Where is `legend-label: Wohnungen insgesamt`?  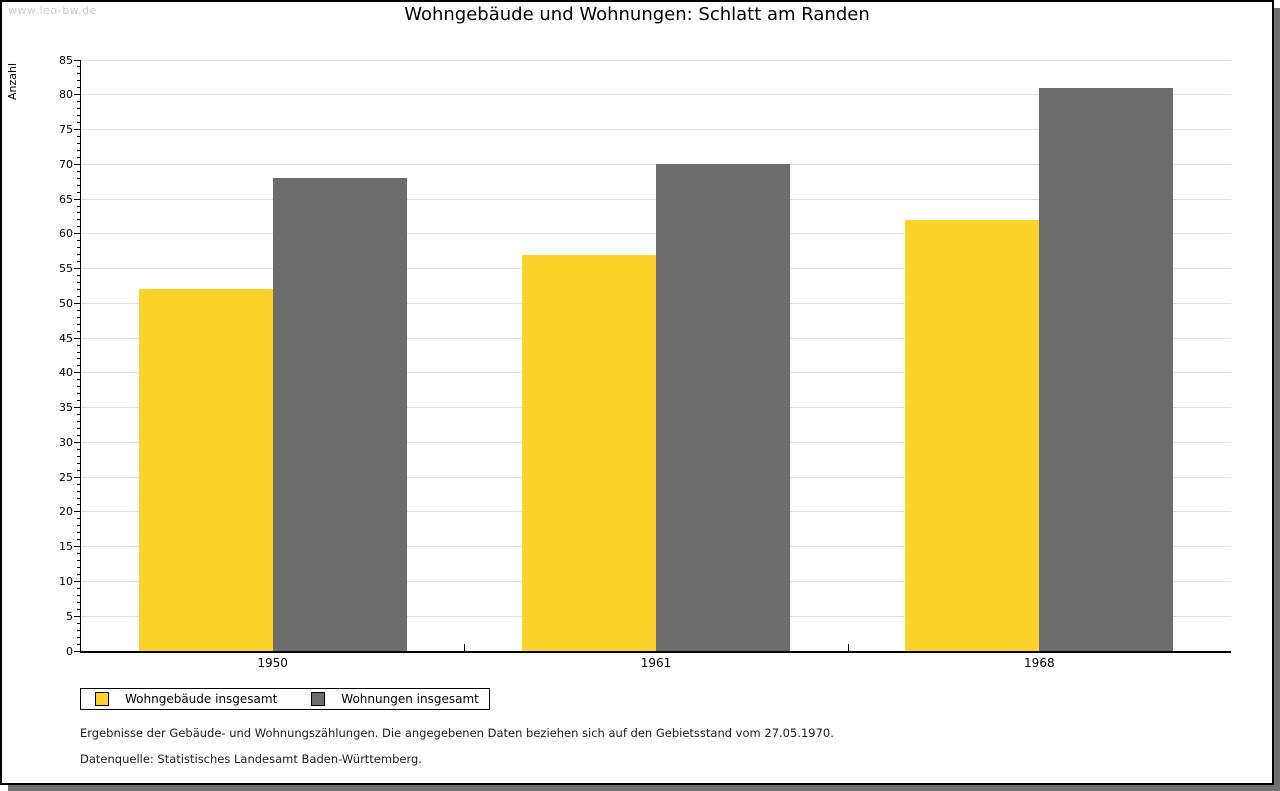 legend-label: Wohnungen insgesamt is located at coordinates (410, 699).